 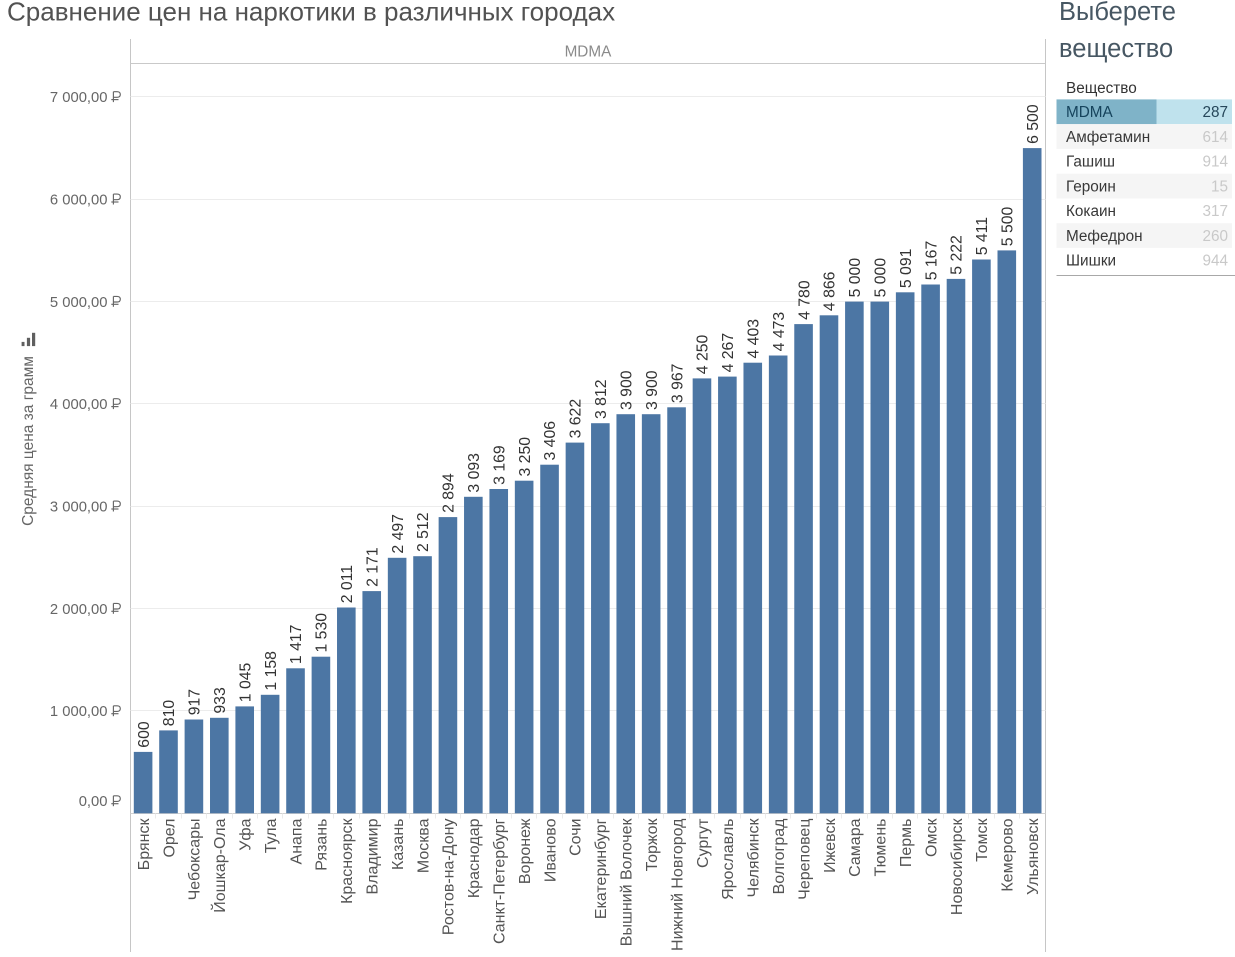 What do you see at coordinates (703, 843) in the screenshot?
I see `svg-text: Сургут` at bounding box center [703, 843].